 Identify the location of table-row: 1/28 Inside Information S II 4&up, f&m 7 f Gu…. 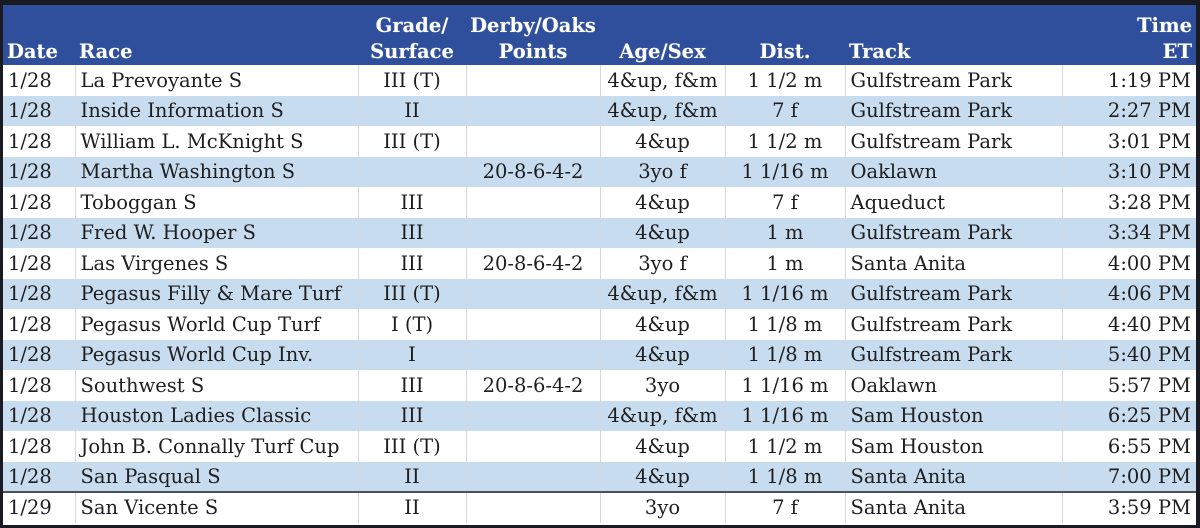
(599, 110).